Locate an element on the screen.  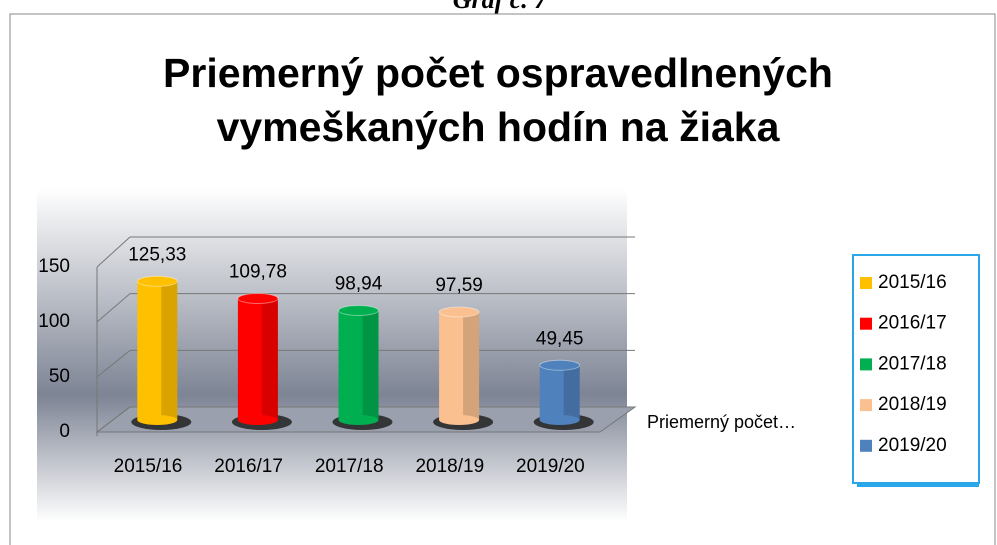
x-tick-label: 2019/20 is located at coordinates (550, 466).